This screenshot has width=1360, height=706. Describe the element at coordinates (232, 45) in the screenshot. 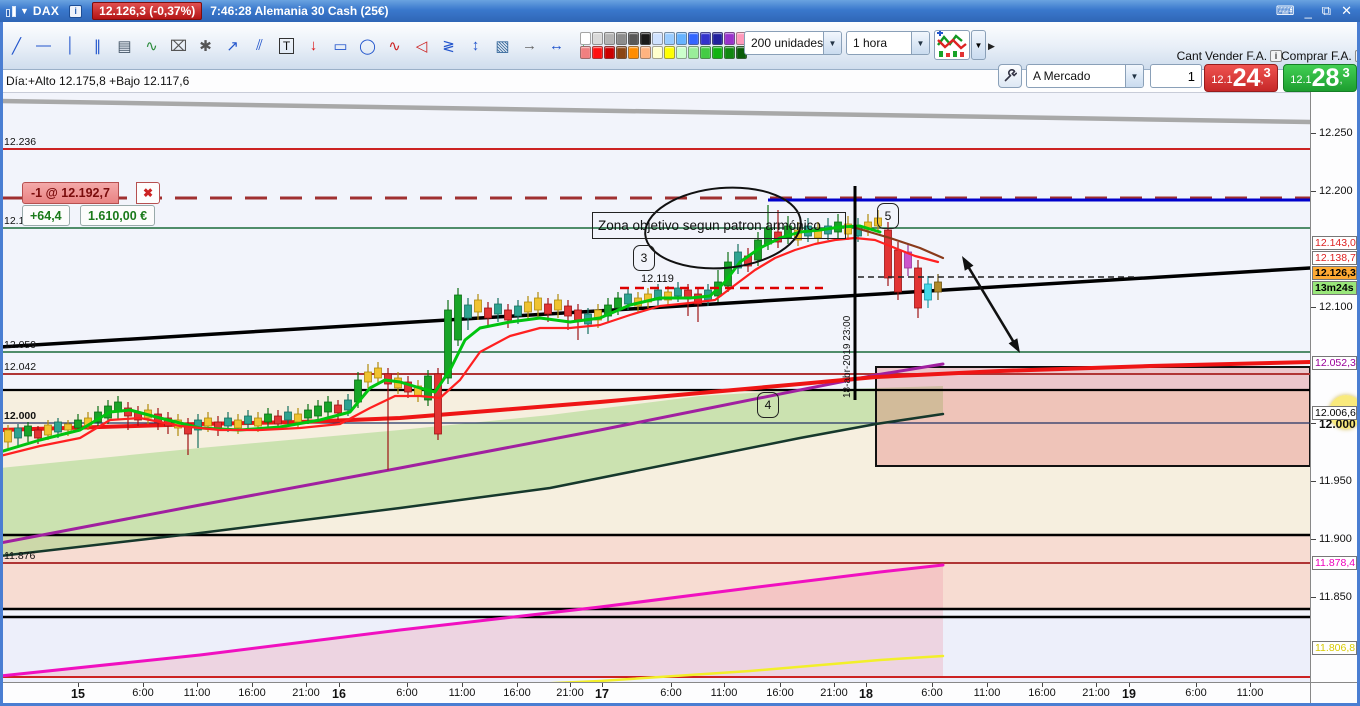

I see `tool-expand-segment-button: ↗` at that location.